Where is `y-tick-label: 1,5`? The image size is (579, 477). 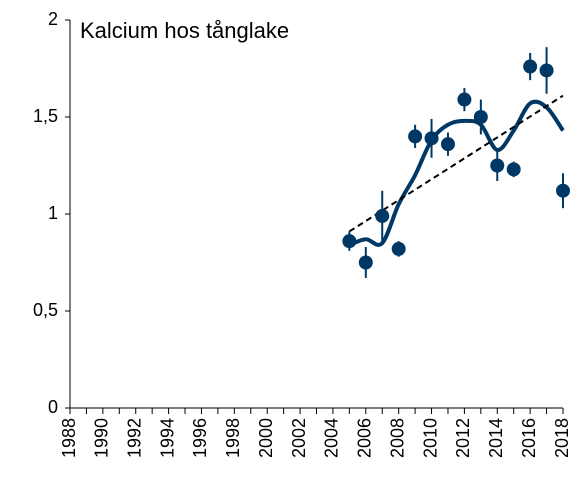
y-tick-label: 1,5 is located at coordinates (45, 116).